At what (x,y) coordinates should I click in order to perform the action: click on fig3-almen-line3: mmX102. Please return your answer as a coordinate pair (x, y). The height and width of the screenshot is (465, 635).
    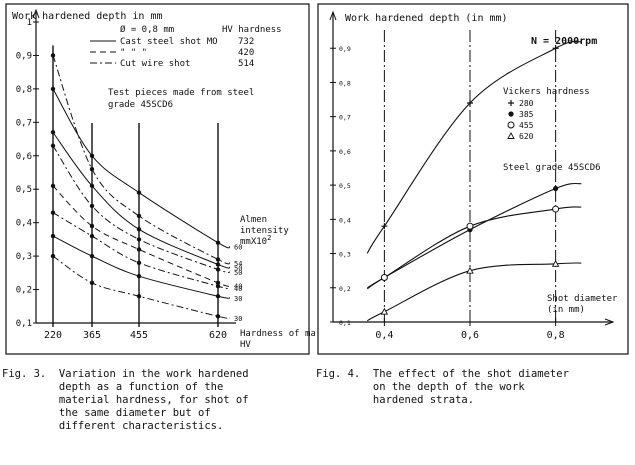
    Looking at the image, I should click on (255, 240).